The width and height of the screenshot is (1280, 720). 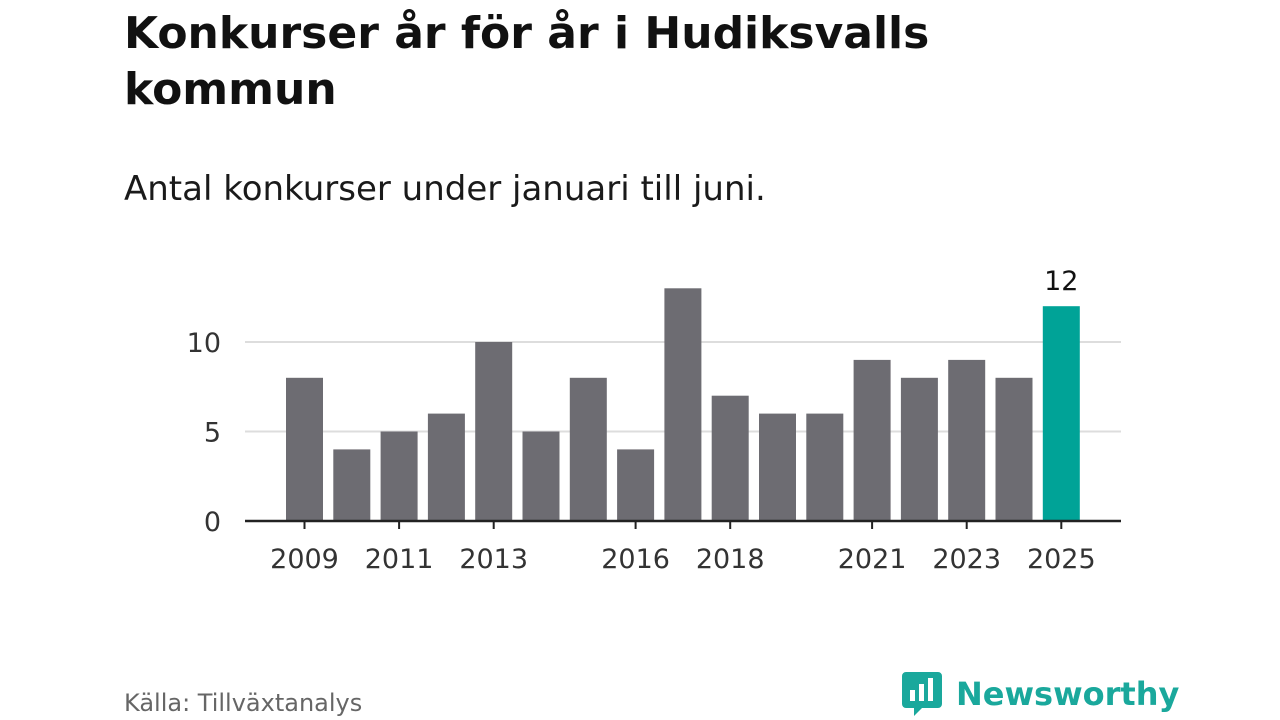 I want to click on bar-2017, so click(x=683, y=404).